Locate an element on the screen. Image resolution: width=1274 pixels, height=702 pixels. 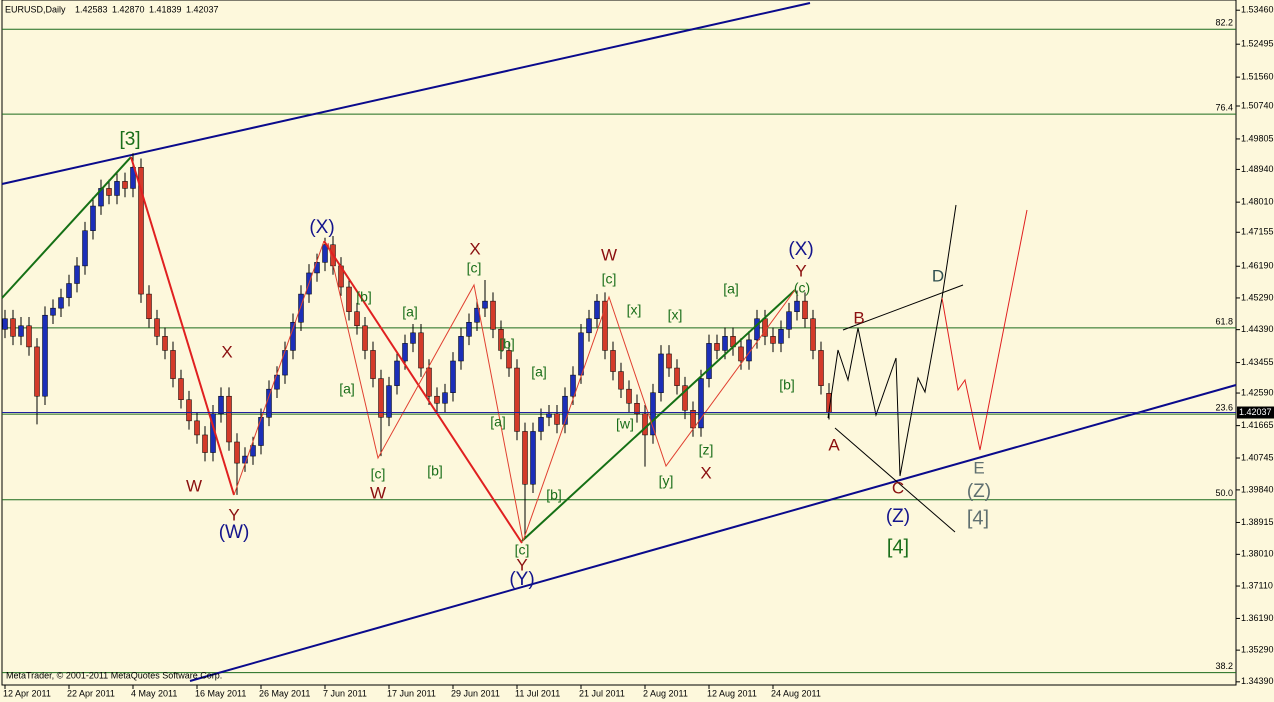
y-tick-label: 1.46190 is located at coordinates (1257, 266).